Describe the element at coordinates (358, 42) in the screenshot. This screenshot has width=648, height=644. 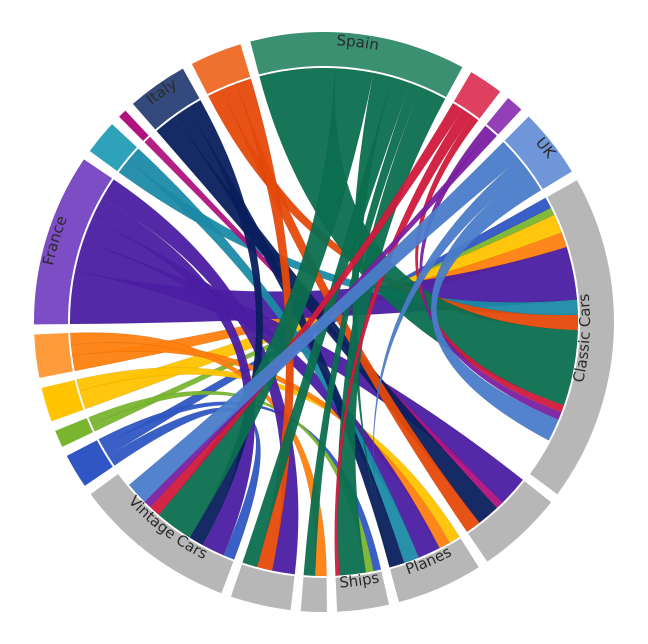
I see `group-label-10: Spain` at that location.